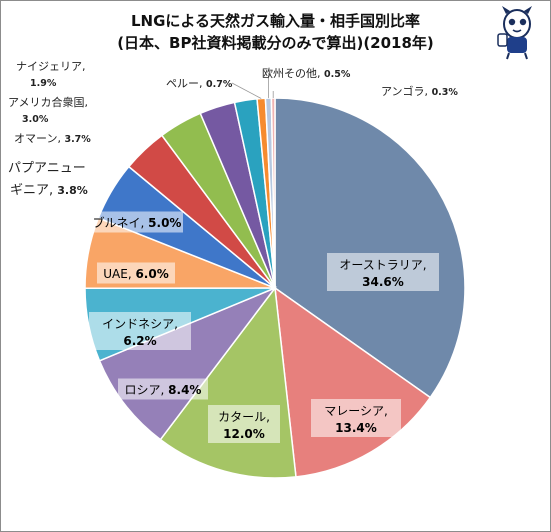 This screenshot has width=551, height=532. I want to click on data-label-12: 欧州その他, 0.5%, so click(306, 73).